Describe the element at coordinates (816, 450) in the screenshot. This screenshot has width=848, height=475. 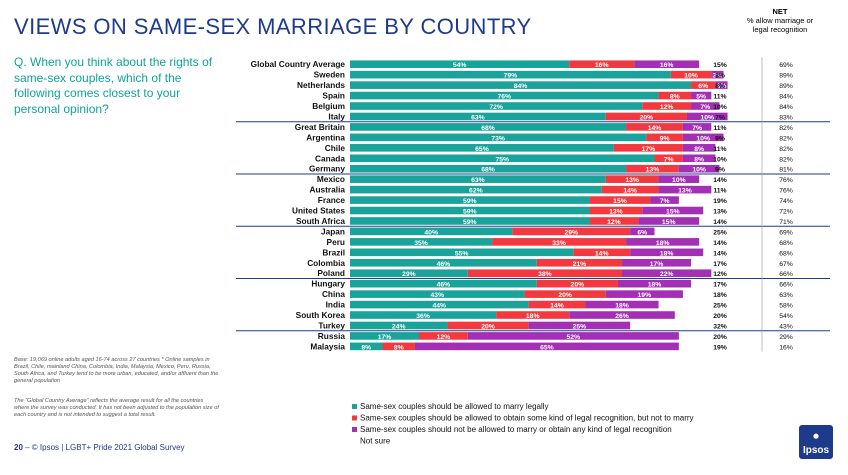
I see `logo-text: Ipsos` at that location.